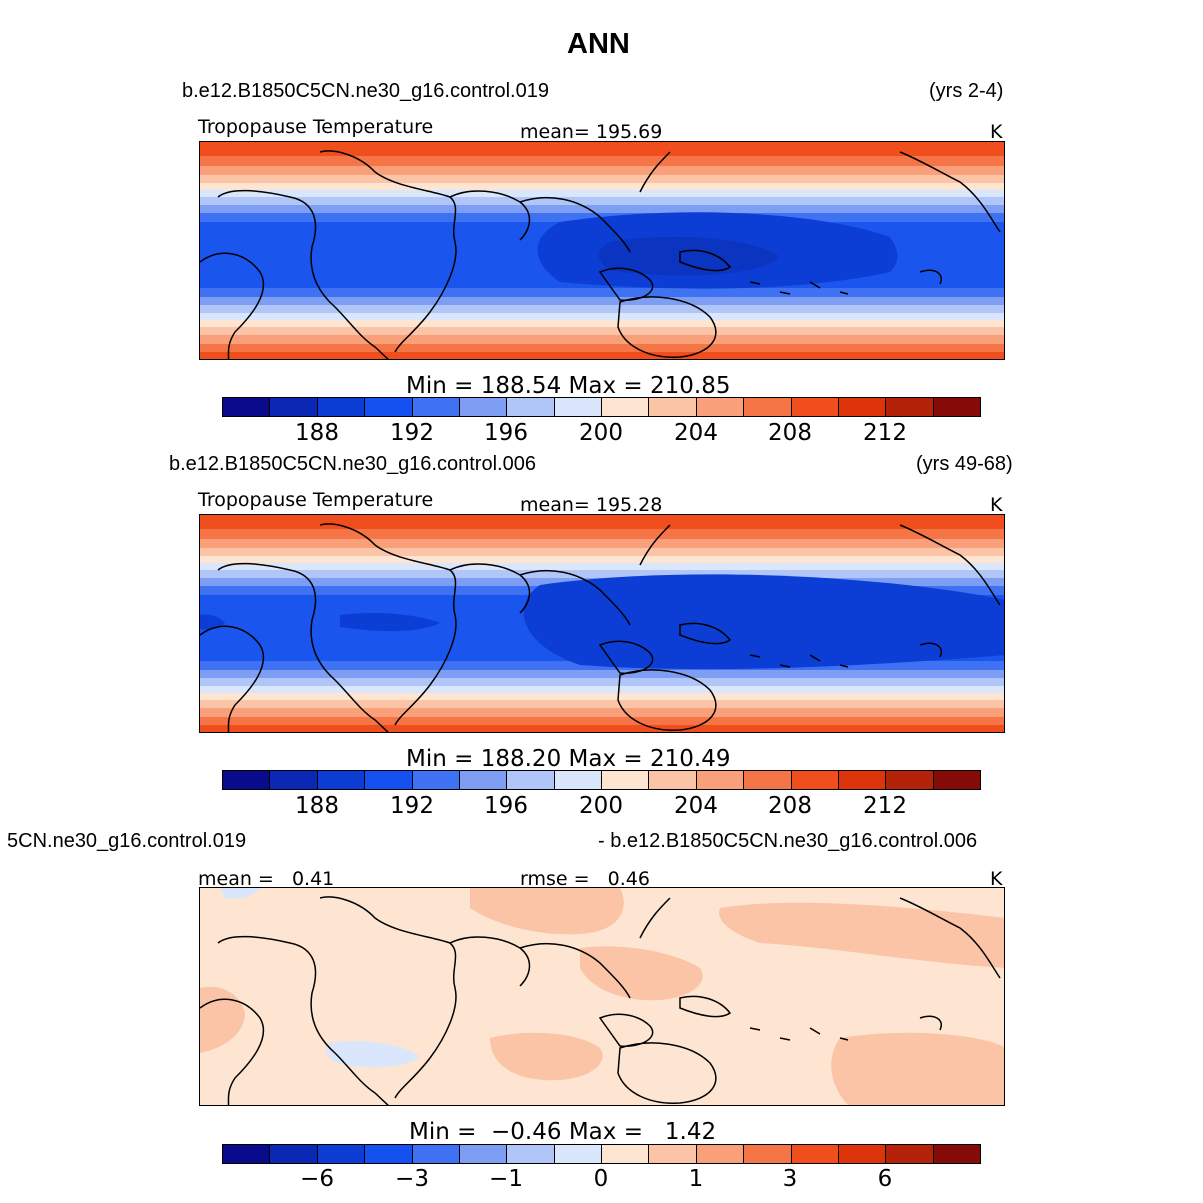  Describe the element at coordinates (352, 464) in the screenshot. I see `case-name-left: b.e12.B1850C5CN.ne30_g16.control.006` at that location.